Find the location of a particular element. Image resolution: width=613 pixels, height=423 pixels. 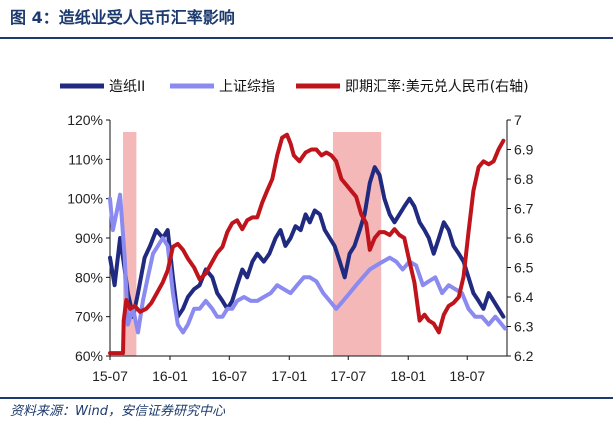

y-left-tick-label: 90% is located at coordinates (89, 238).